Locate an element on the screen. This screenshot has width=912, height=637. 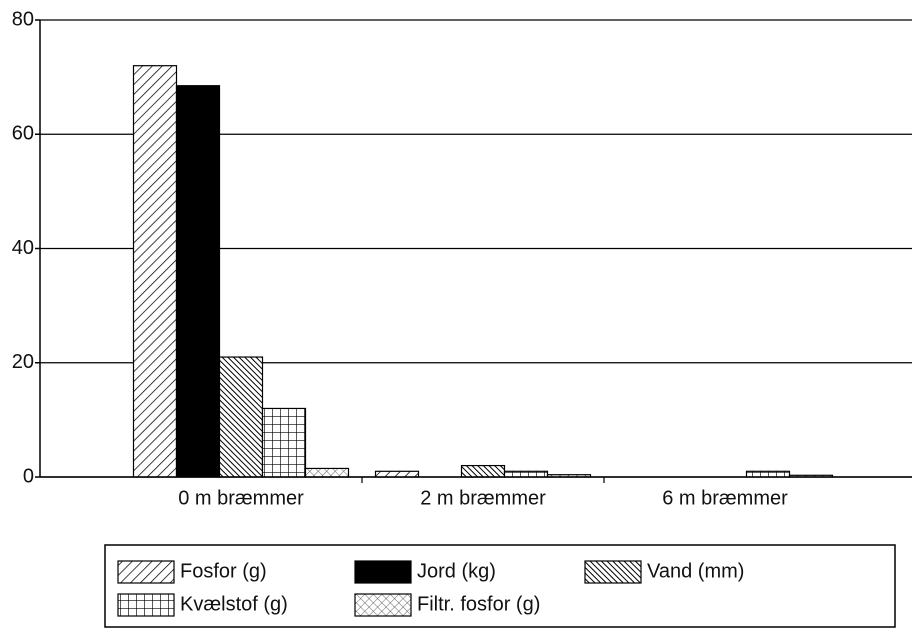
legend-label: Vand (mm) is located at coordinates (695, 571).